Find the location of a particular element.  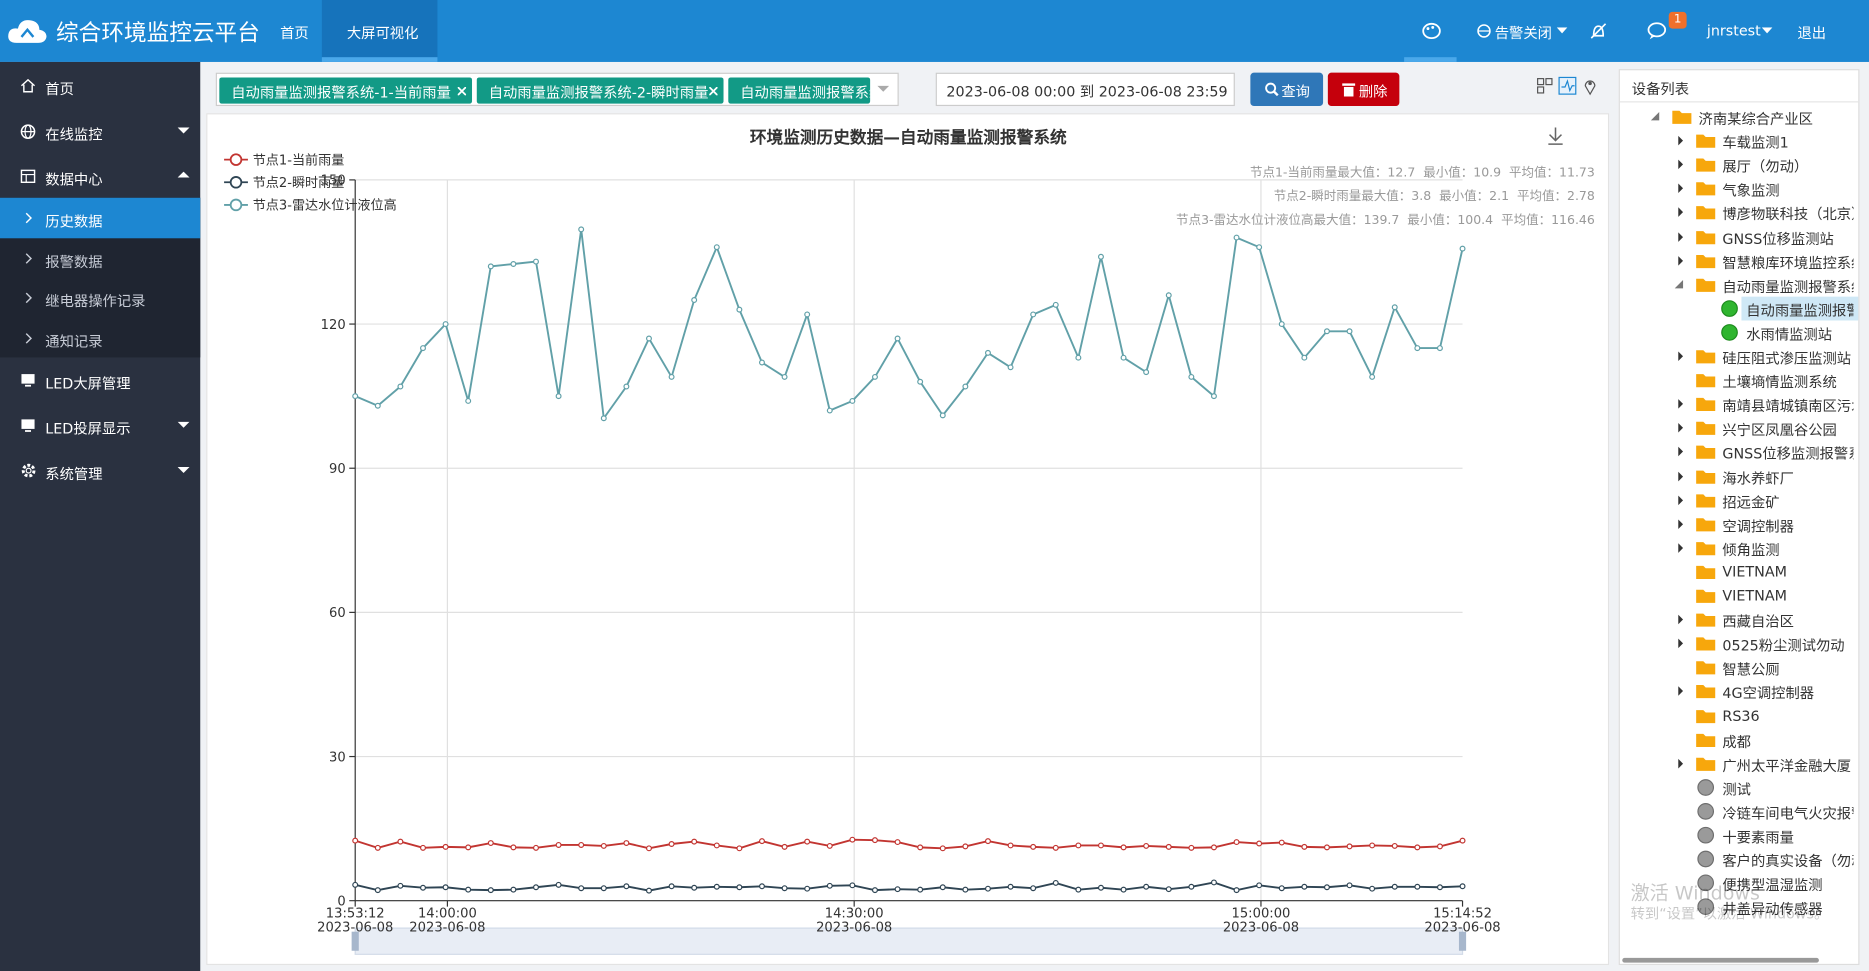

tree-node: RS36 is located at coordinates (1739, 716).